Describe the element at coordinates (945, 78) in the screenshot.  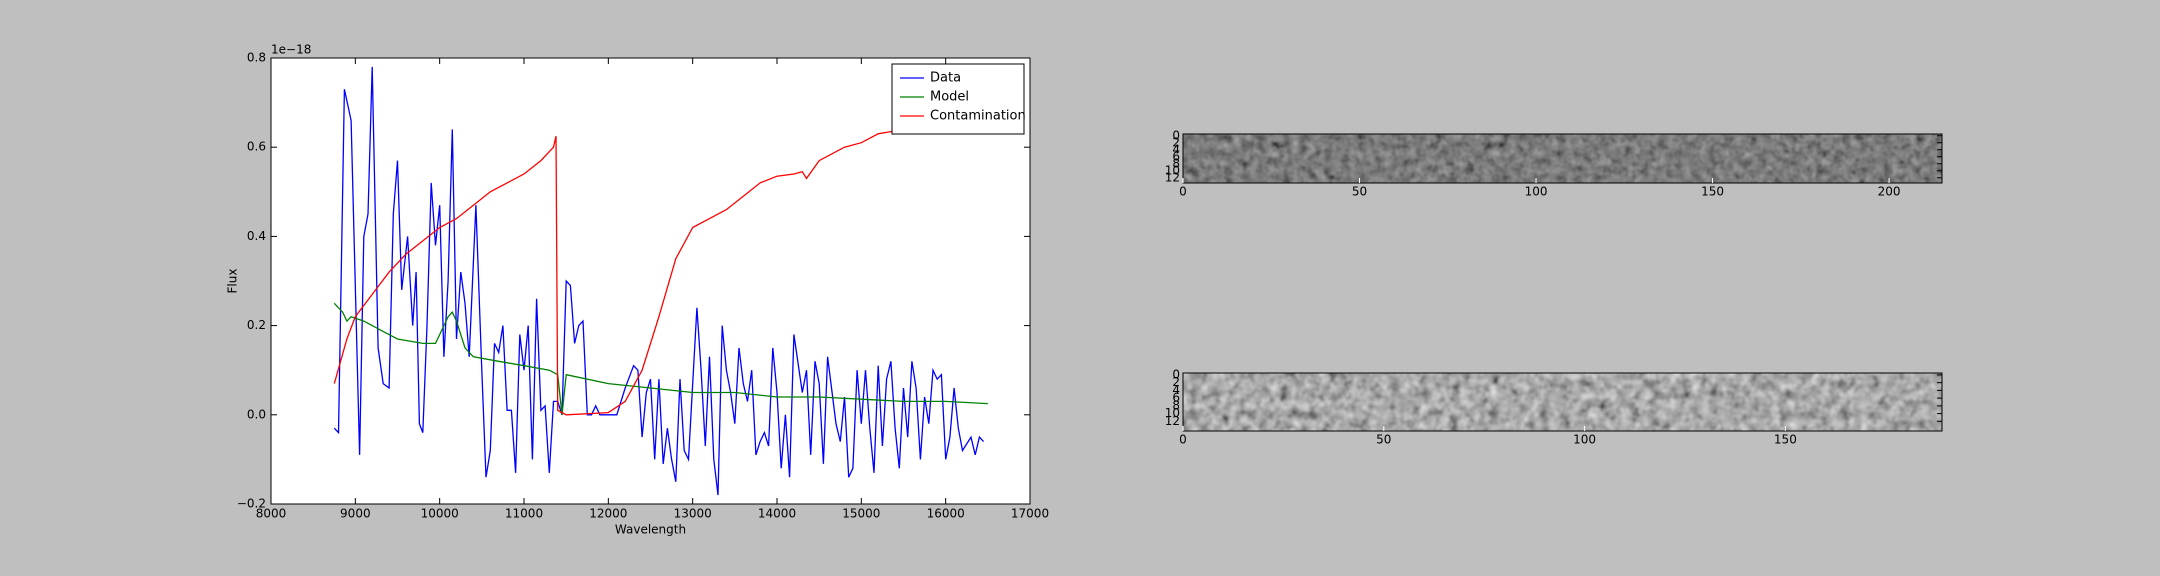
I see `legend-label: Data` at that location.